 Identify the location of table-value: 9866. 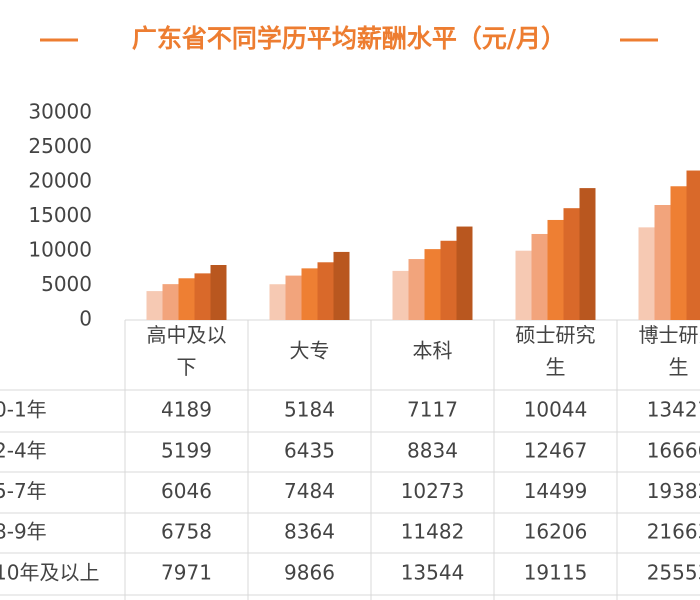
(309, 573).